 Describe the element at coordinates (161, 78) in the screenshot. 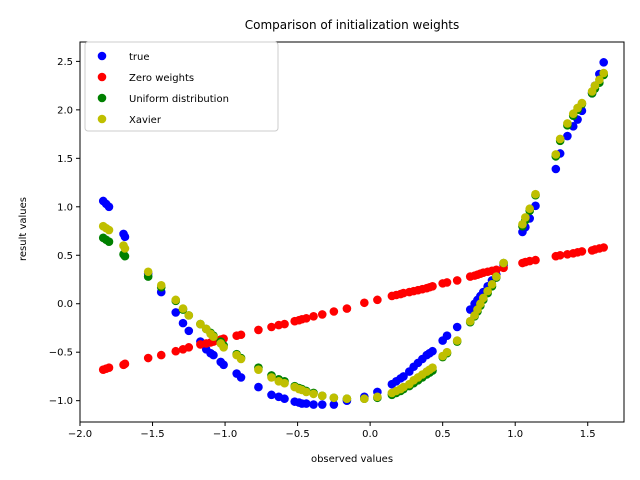

I see `legend-label: Zero weights` at that location.